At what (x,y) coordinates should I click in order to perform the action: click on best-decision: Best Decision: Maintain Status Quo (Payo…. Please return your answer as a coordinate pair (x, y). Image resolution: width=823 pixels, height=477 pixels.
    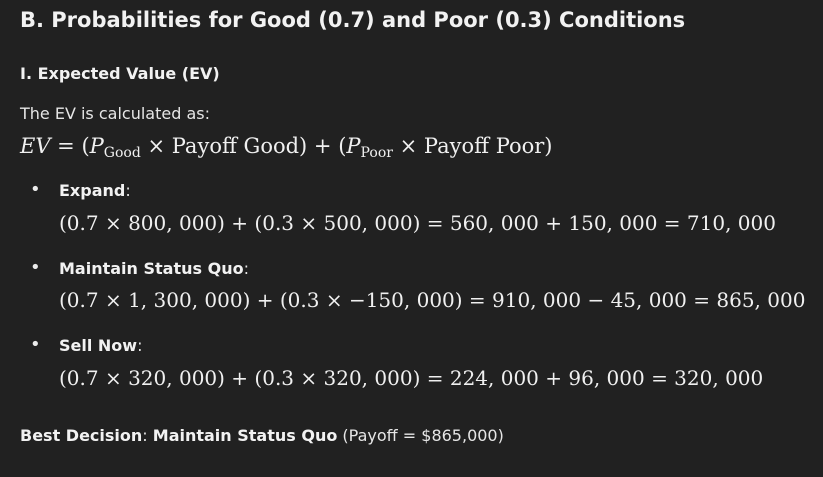
    Looking at the image, I should click on (262, 435).